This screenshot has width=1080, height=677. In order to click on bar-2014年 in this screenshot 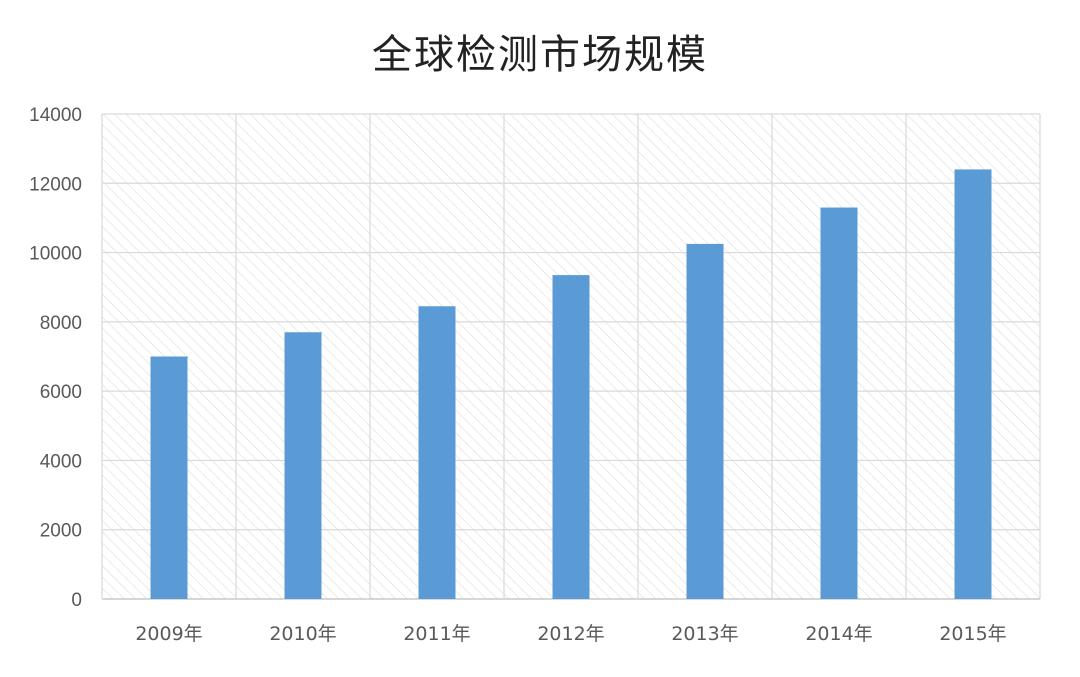, I will do `click(839, 403)`.